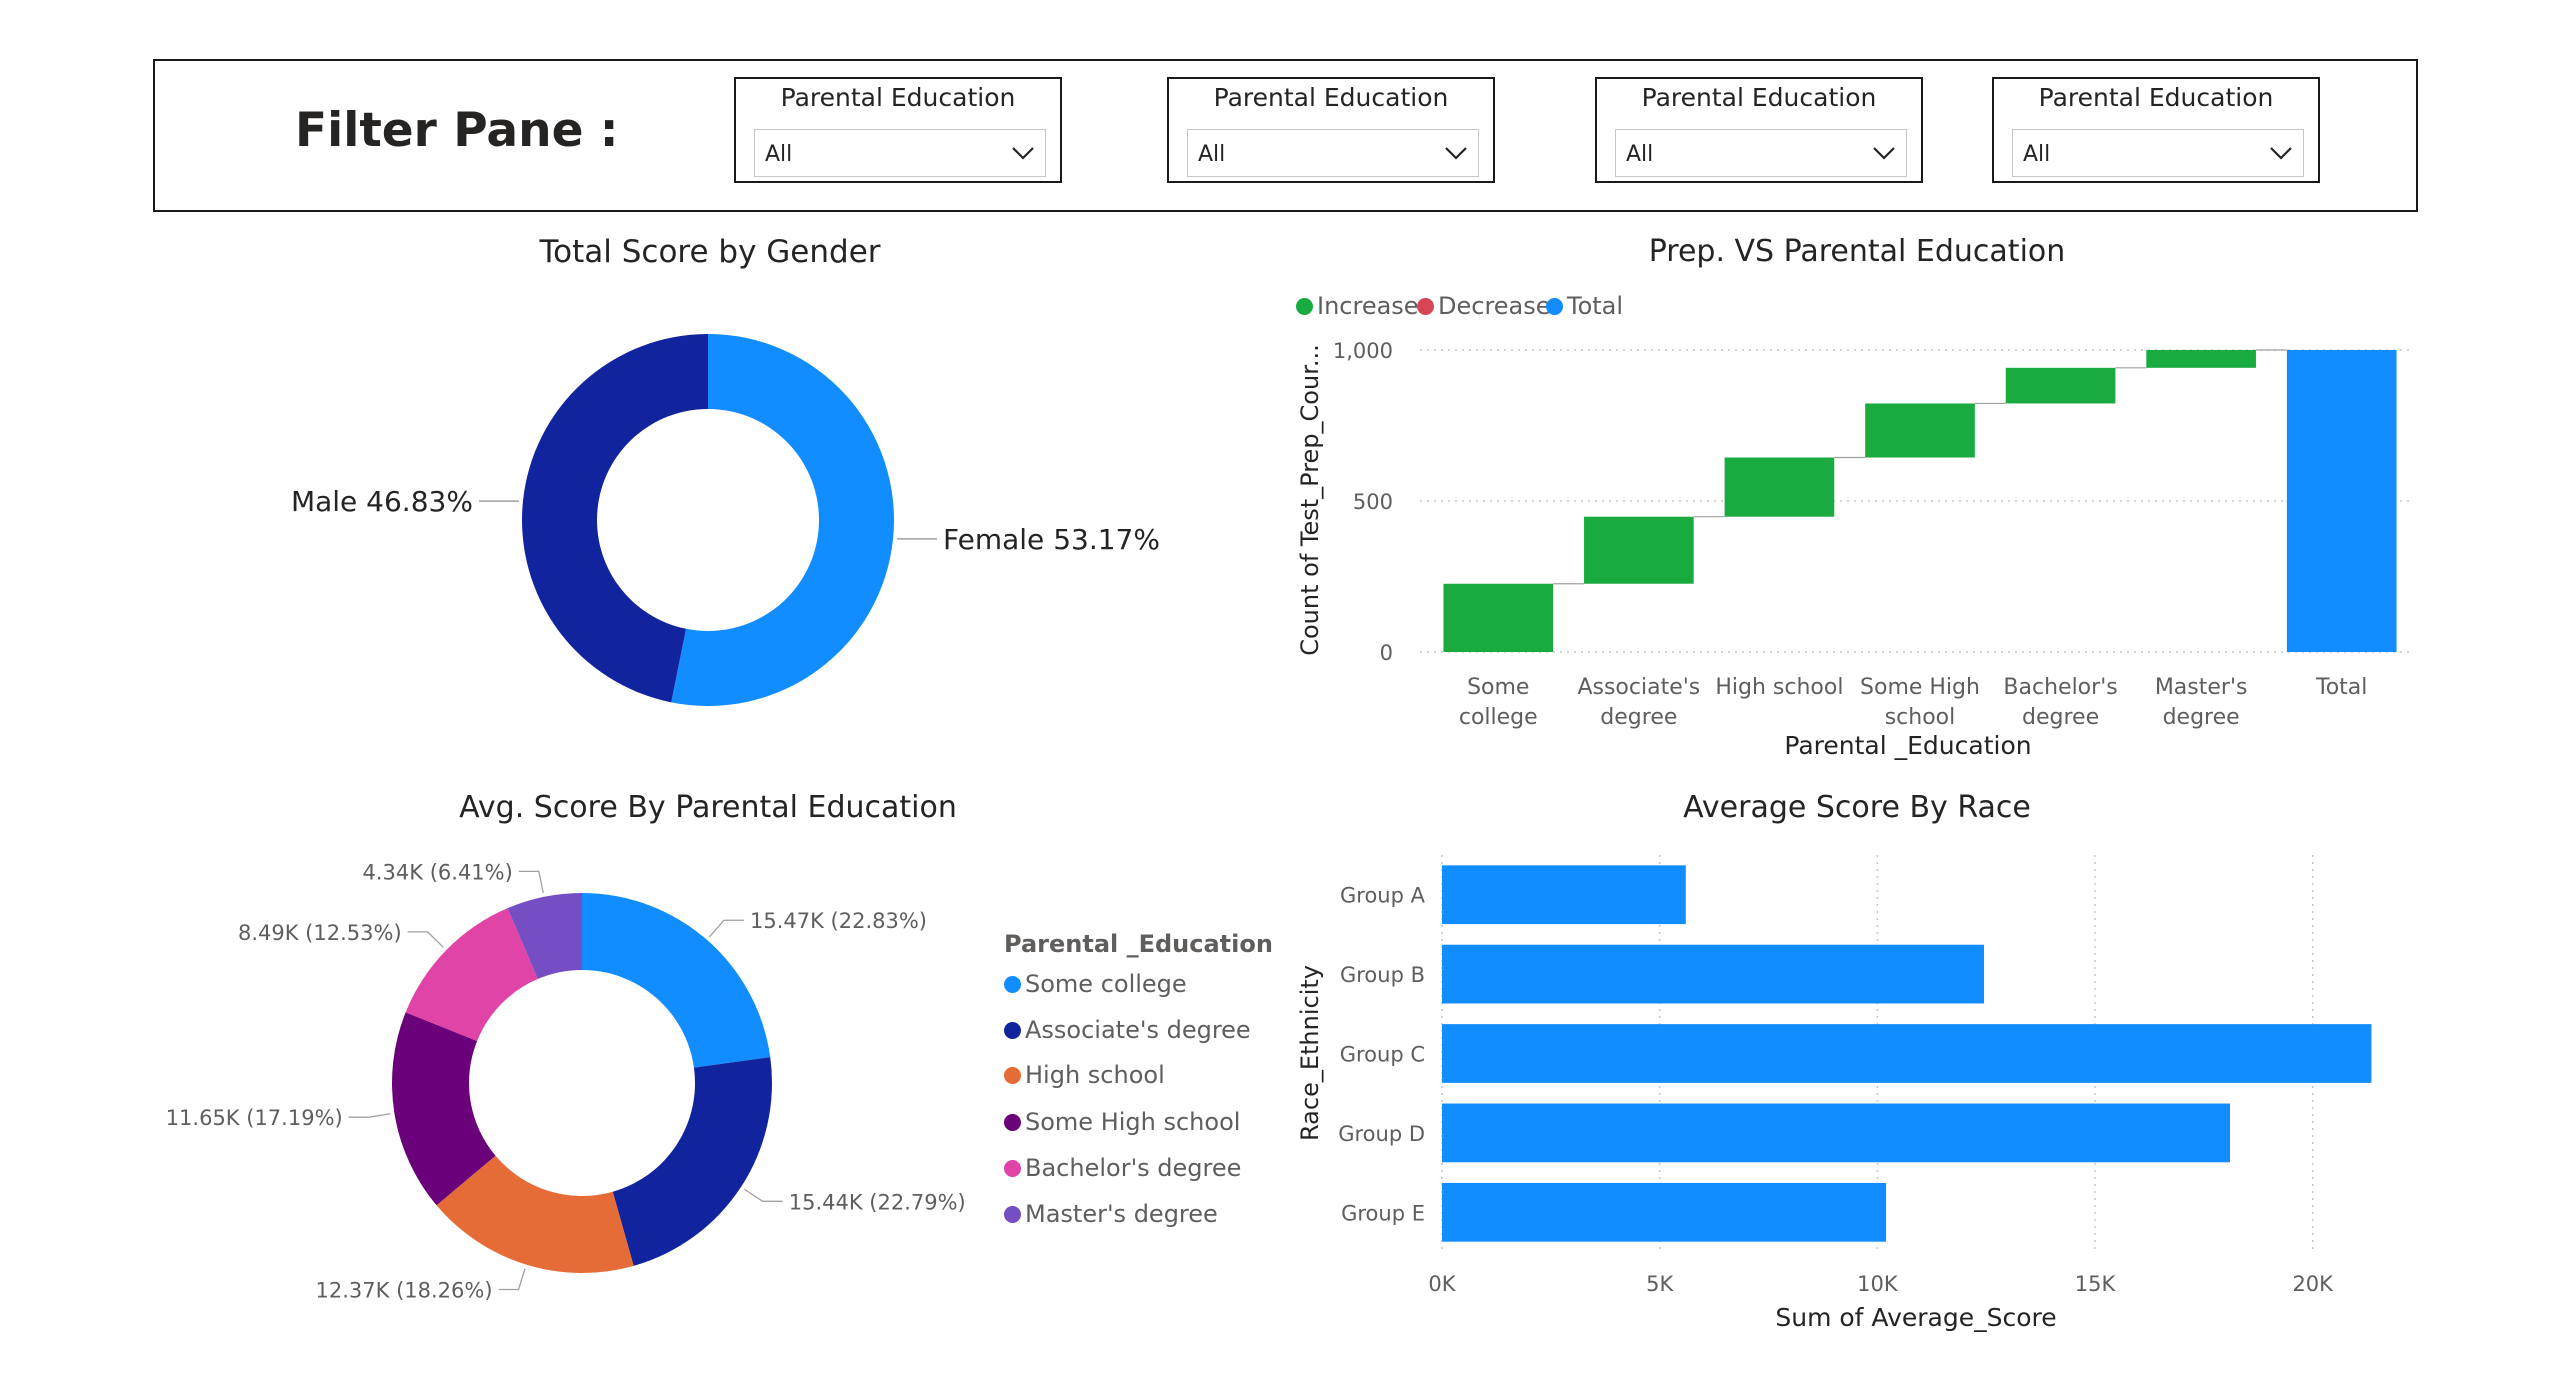 The image size is (2550, 1398). What do you see at coordinates (1138, 944) in the screenshot?
I see `parental-legend-title: Parental _Education` at bounding box center [1138, 944].